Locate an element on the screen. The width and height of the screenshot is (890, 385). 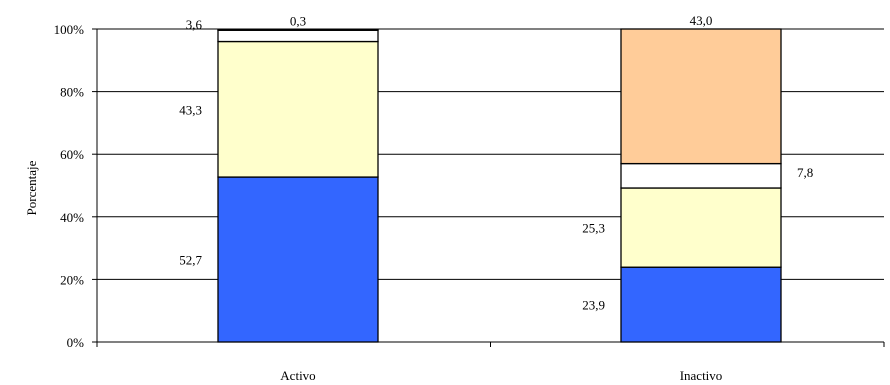
data-label: 3,6 is located at coordinates (194, 24).